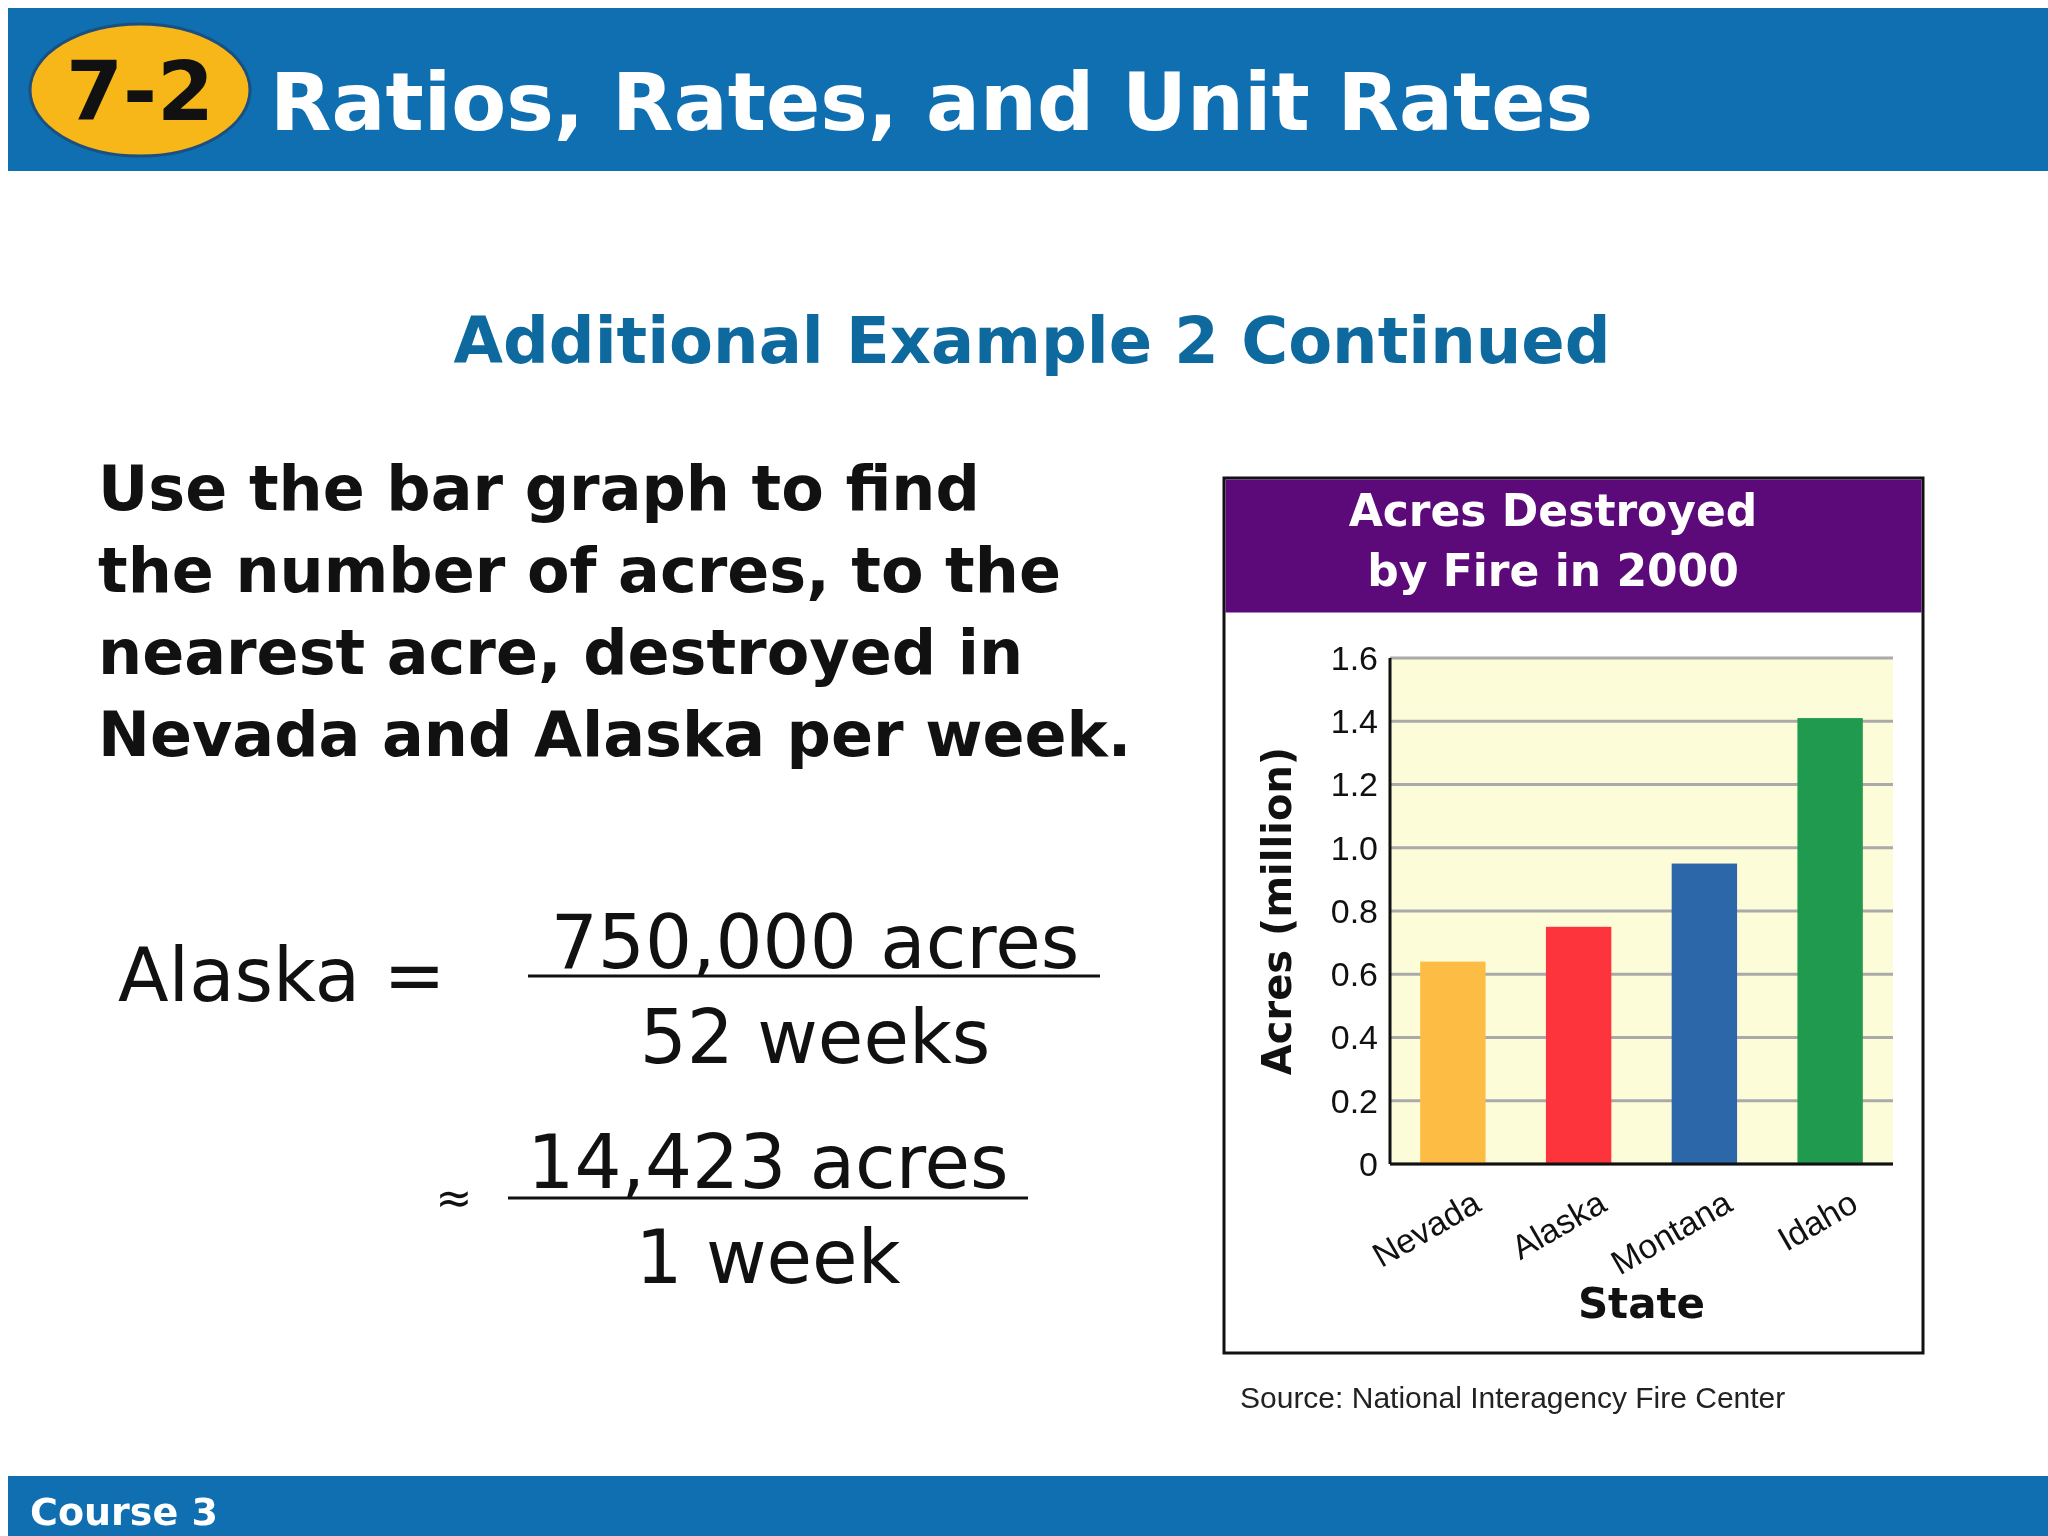  What do you see at coordinates (1277, 911) in the screenshot?
I see `y-axis-title: Acres (million)` at bounding box center [1277, 911].